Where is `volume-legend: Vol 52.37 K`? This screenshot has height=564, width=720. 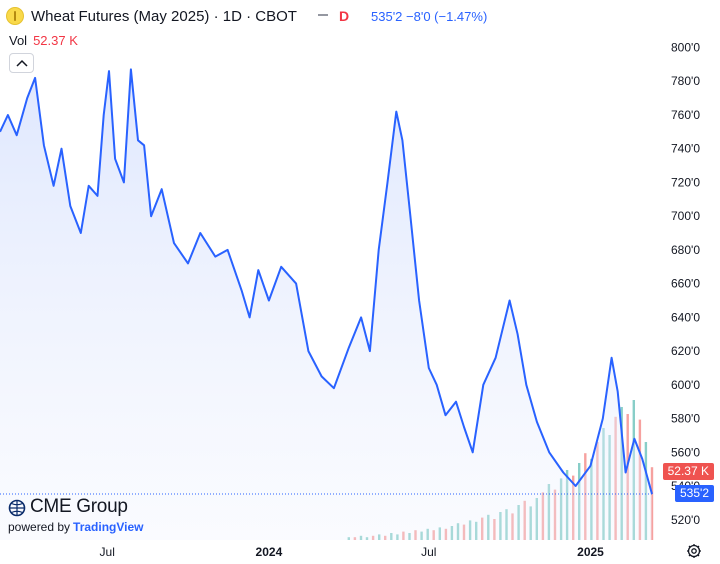
volume-legend: Vol 52.37 K is located at coordinates (43, 40).